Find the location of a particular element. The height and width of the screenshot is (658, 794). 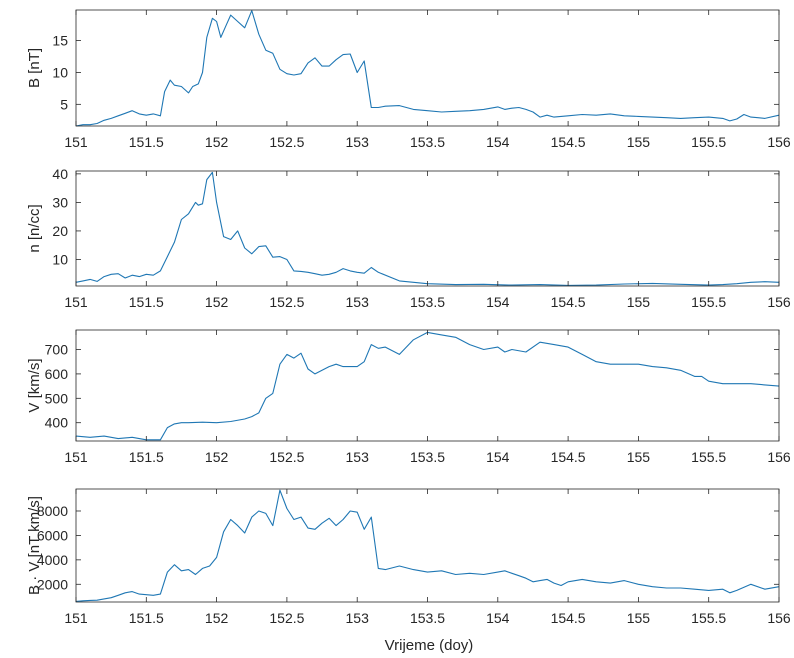

y-axis-label: n [n/cc] is located at coordinates (34, 228).